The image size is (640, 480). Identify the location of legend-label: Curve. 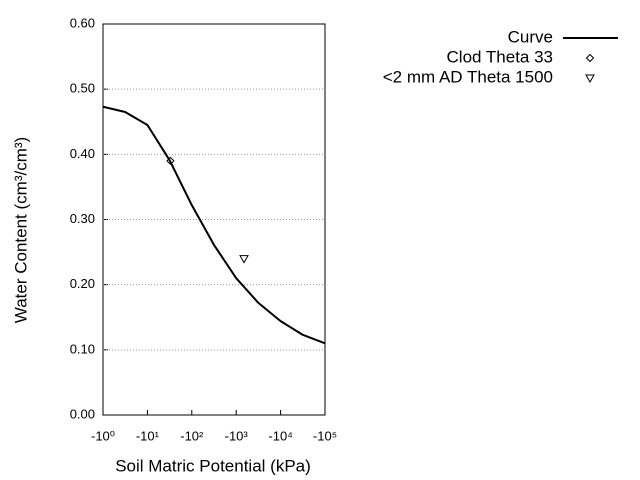
(530, 36).